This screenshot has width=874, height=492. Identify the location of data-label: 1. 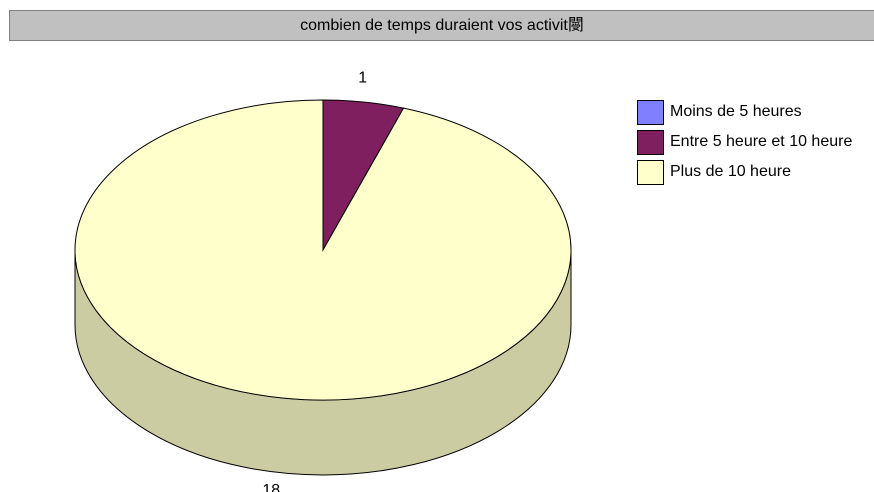
(362, 78).